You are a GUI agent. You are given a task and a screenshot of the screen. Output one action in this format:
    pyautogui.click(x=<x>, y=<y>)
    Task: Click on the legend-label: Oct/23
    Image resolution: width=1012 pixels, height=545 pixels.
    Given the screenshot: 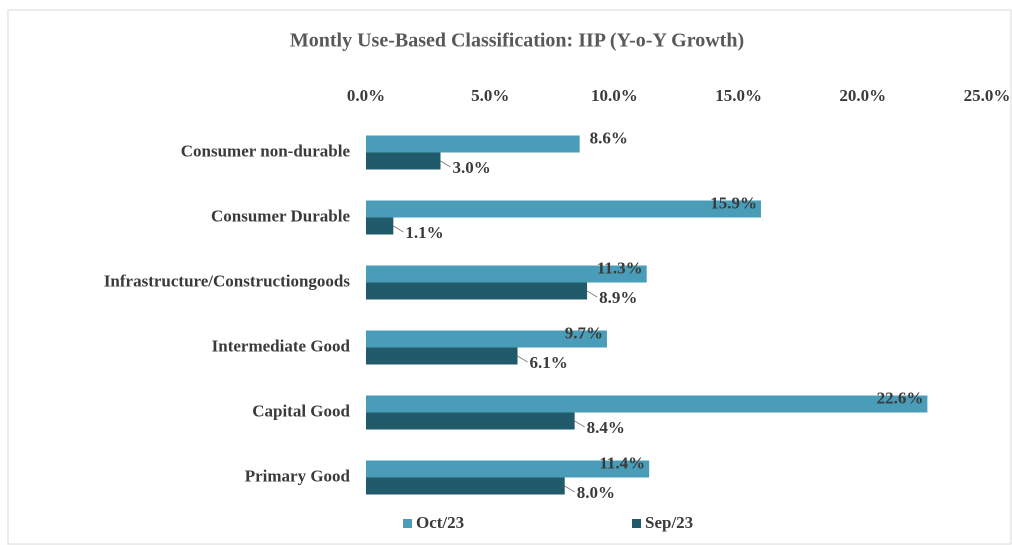 What is the action you would take?
    pyautogui.click(x=440, y=522)
    